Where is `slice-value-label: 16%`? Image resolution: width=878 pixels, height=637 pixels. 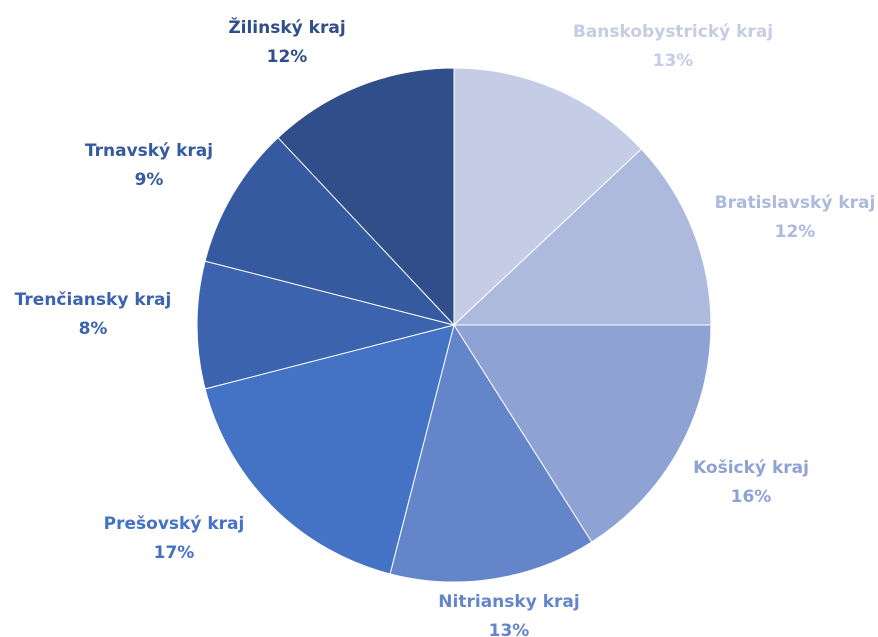 slice-value-label: 16% is located at coordinates (751, 497).